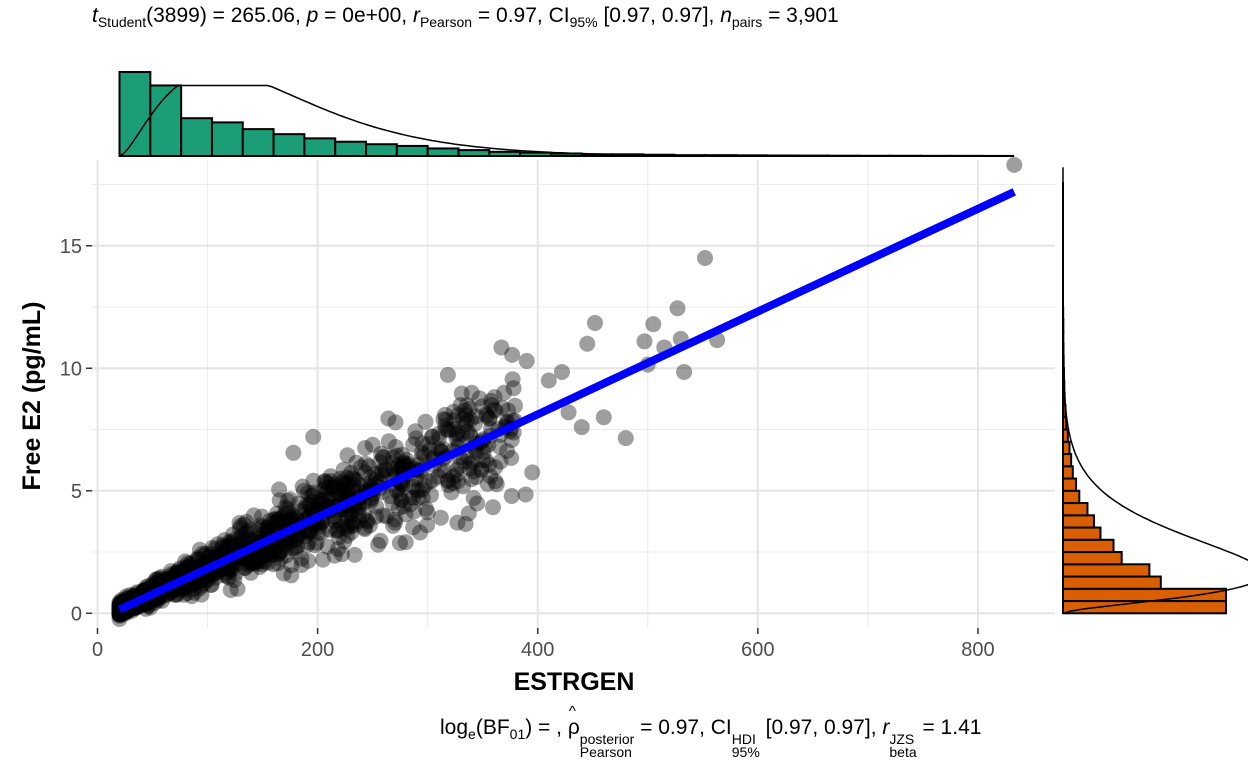 The width and height of the screenshot is (1248, 768). Describe the element at coordinates (517, 734) in the screenshot. I see `bf-sub: 01` at that location.